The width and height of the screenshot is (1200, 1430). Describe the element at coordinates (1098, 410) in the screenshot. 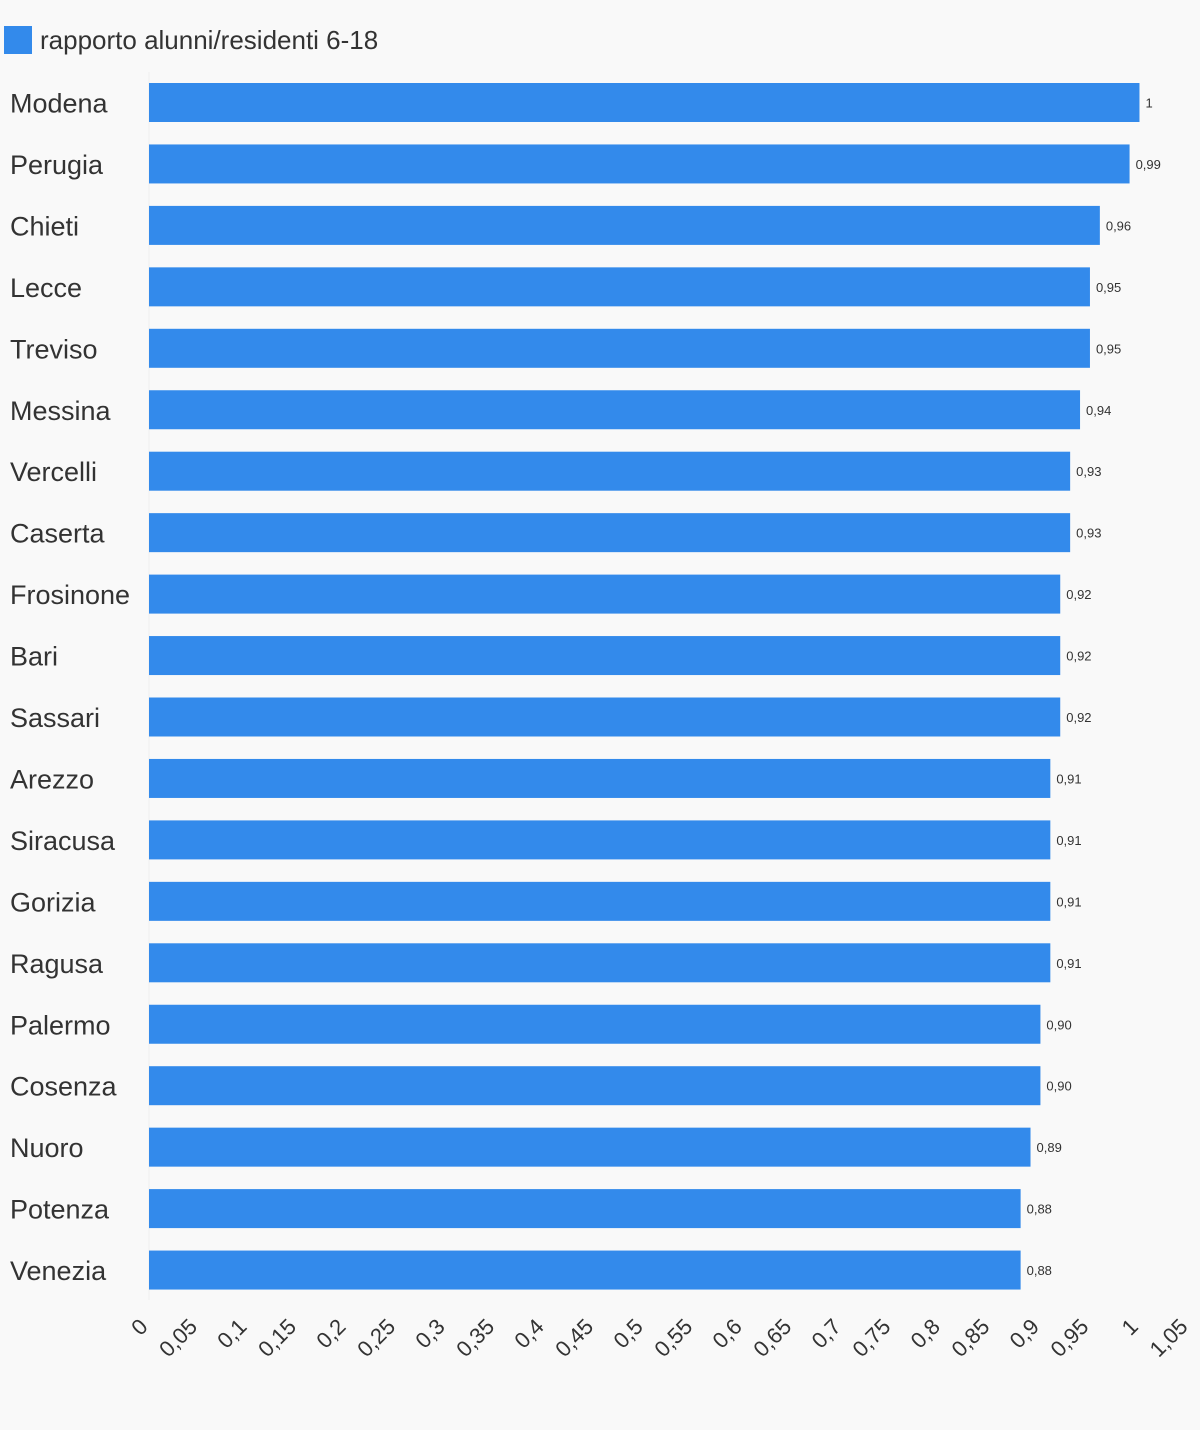

I see `data-label: 0,94` at that location.